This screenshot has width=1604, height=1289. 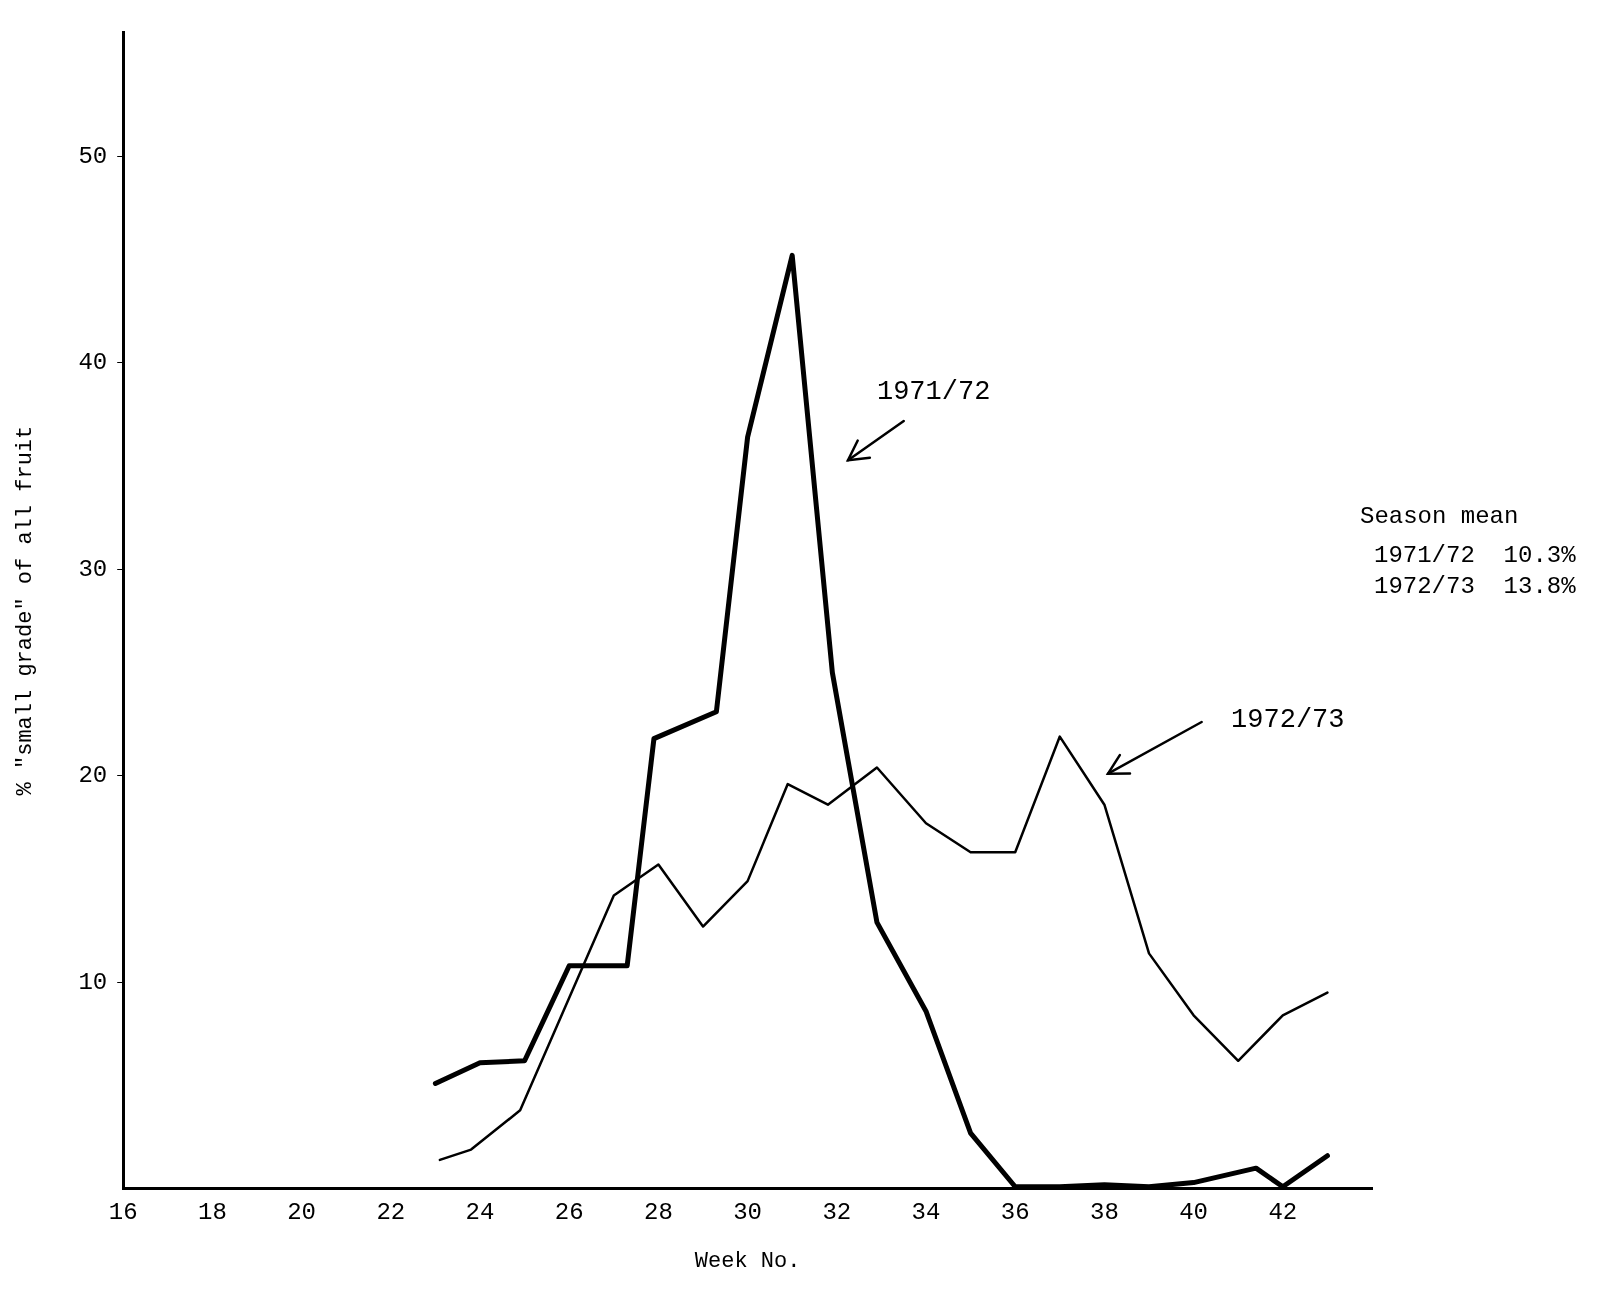 What do you see at coordinates (1283, 1212) in the screenshot?
I see `x-tick-label: 42` at bounding box center [1283, 1212].